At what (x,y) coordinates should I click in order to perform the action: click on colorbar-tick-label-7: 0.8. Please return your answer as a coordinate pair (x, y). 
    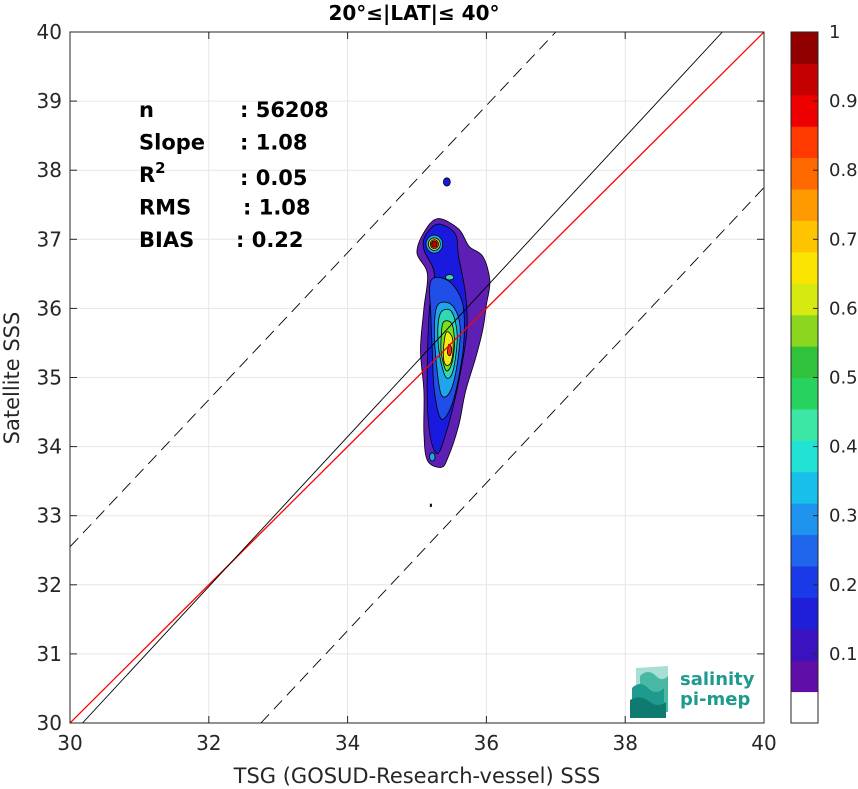
    Looking at the image, I should click on (843, 170).